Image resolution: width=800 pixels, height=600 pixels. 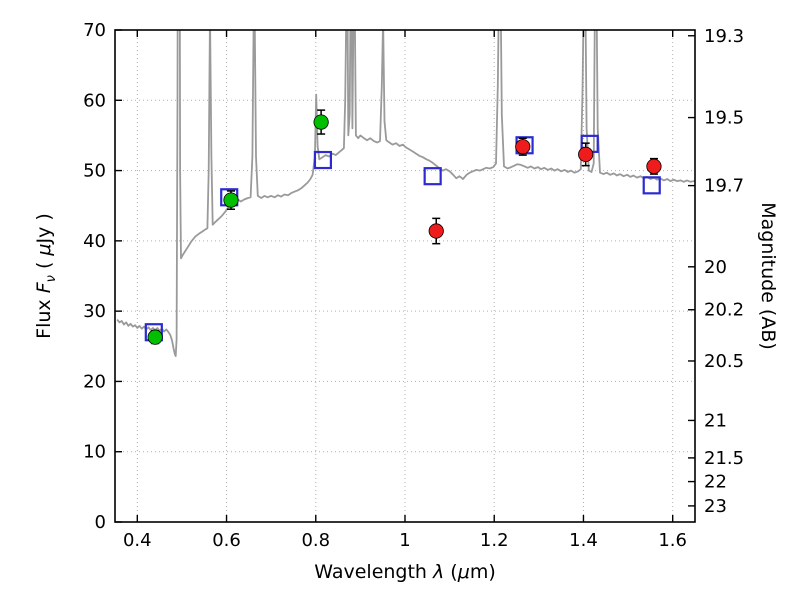 I want to click on x-tick-label: 0.4, so click(x=137, y=540).